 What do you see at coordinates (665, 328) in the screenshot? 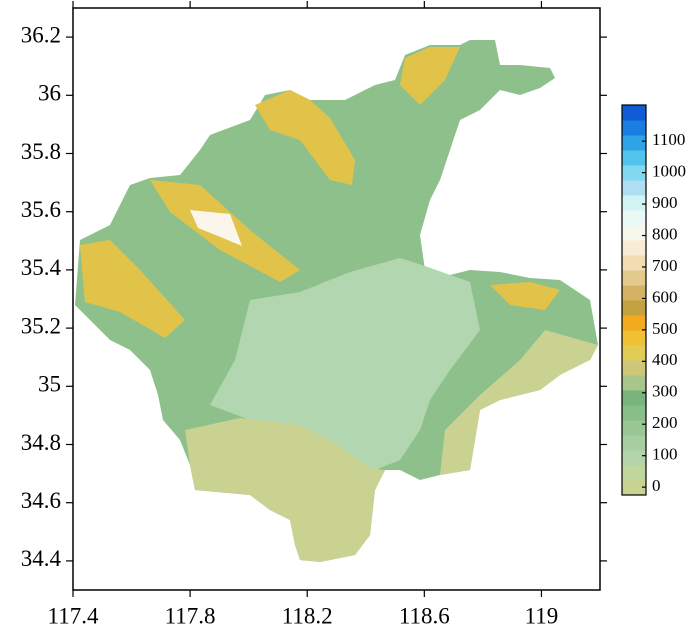
I see `colorbar-tick-label: 500` at bounding box center [665, 328].